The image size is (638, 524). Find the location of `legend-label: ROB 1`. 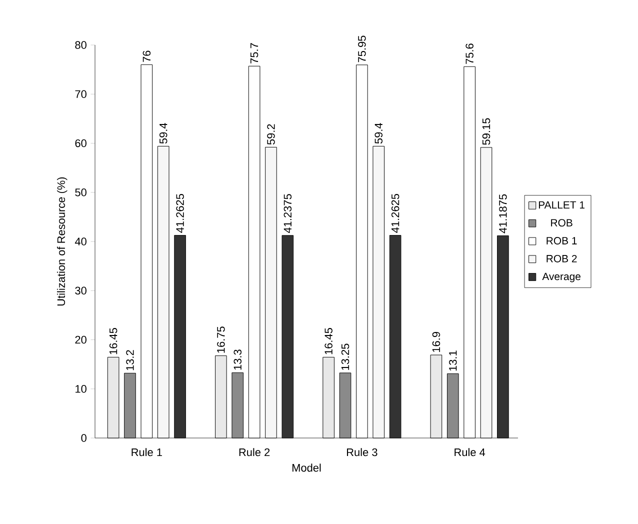

legend-label: ROB 1 is located at coordinates (561, 240).